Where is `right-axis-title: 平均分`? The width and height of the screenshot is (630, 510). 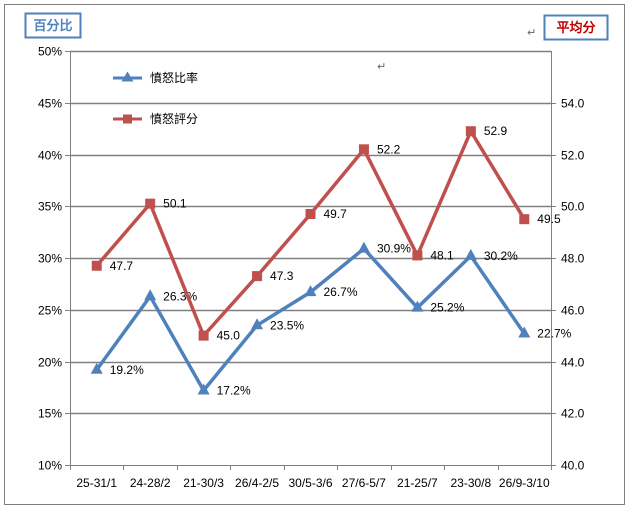 right-axis-title: 平均分 is located at coordinates (575, 28).